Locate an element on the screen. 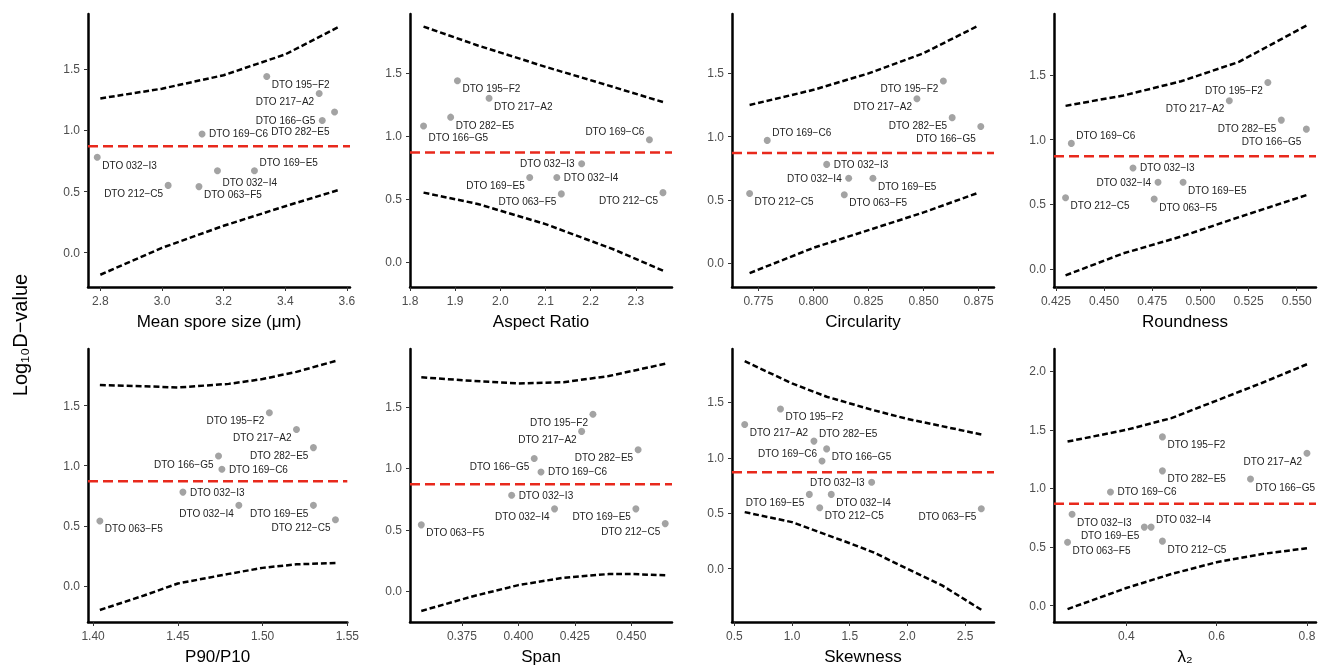 The height and width of the screenshot is (671, 1331). x-axis-title: Span is located at coordinates (541, 656).